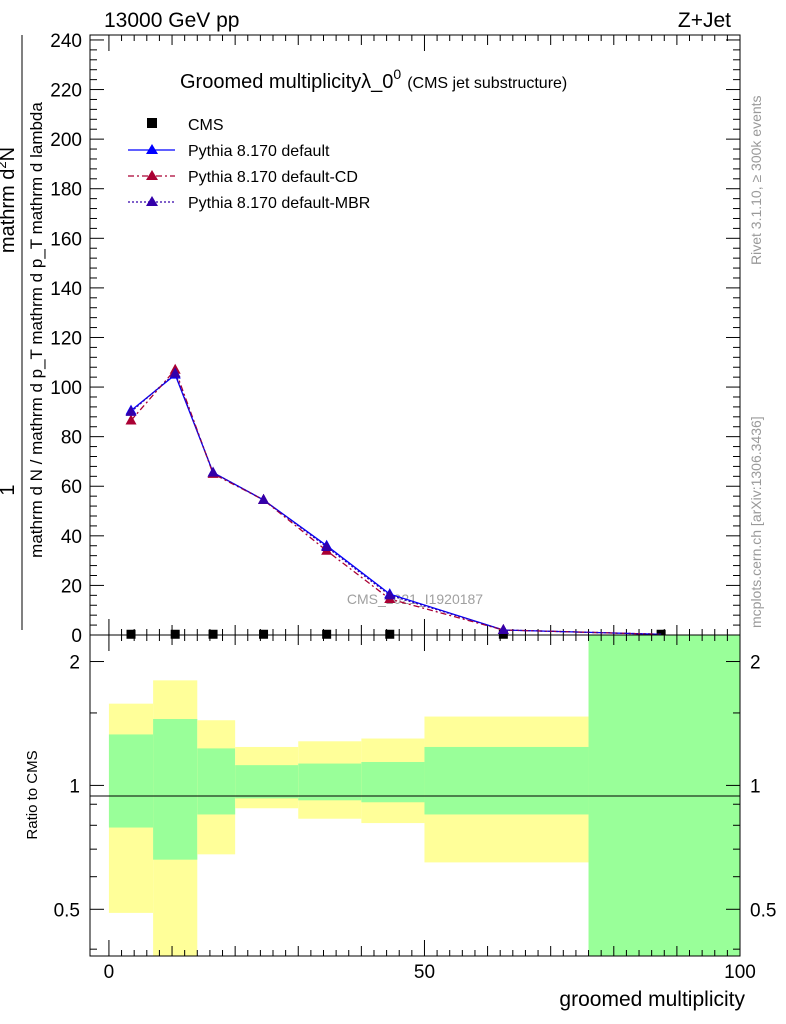  What do you see at coordinates (76, 636) in the screenshot?
I see `main-y-tick-label: 0` at bounding box center [76, 636].